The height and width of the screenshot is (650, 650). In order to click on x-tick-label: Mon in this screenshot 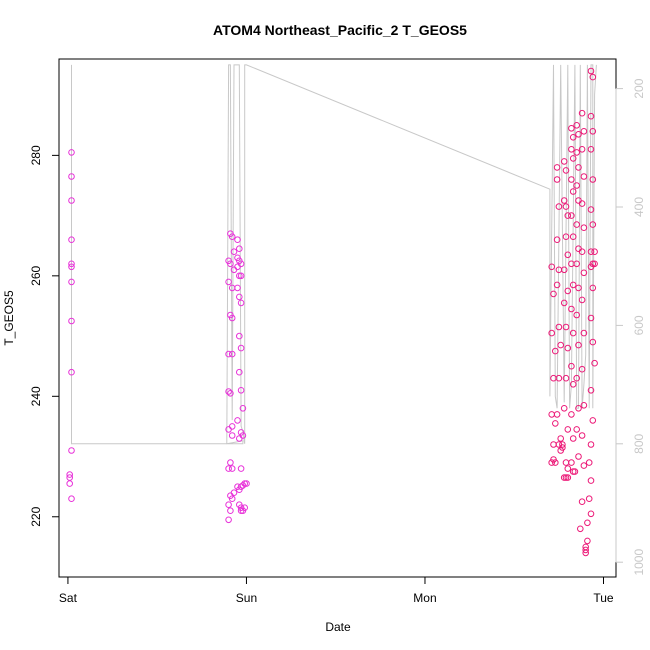, I will do `click(424, 598)`.